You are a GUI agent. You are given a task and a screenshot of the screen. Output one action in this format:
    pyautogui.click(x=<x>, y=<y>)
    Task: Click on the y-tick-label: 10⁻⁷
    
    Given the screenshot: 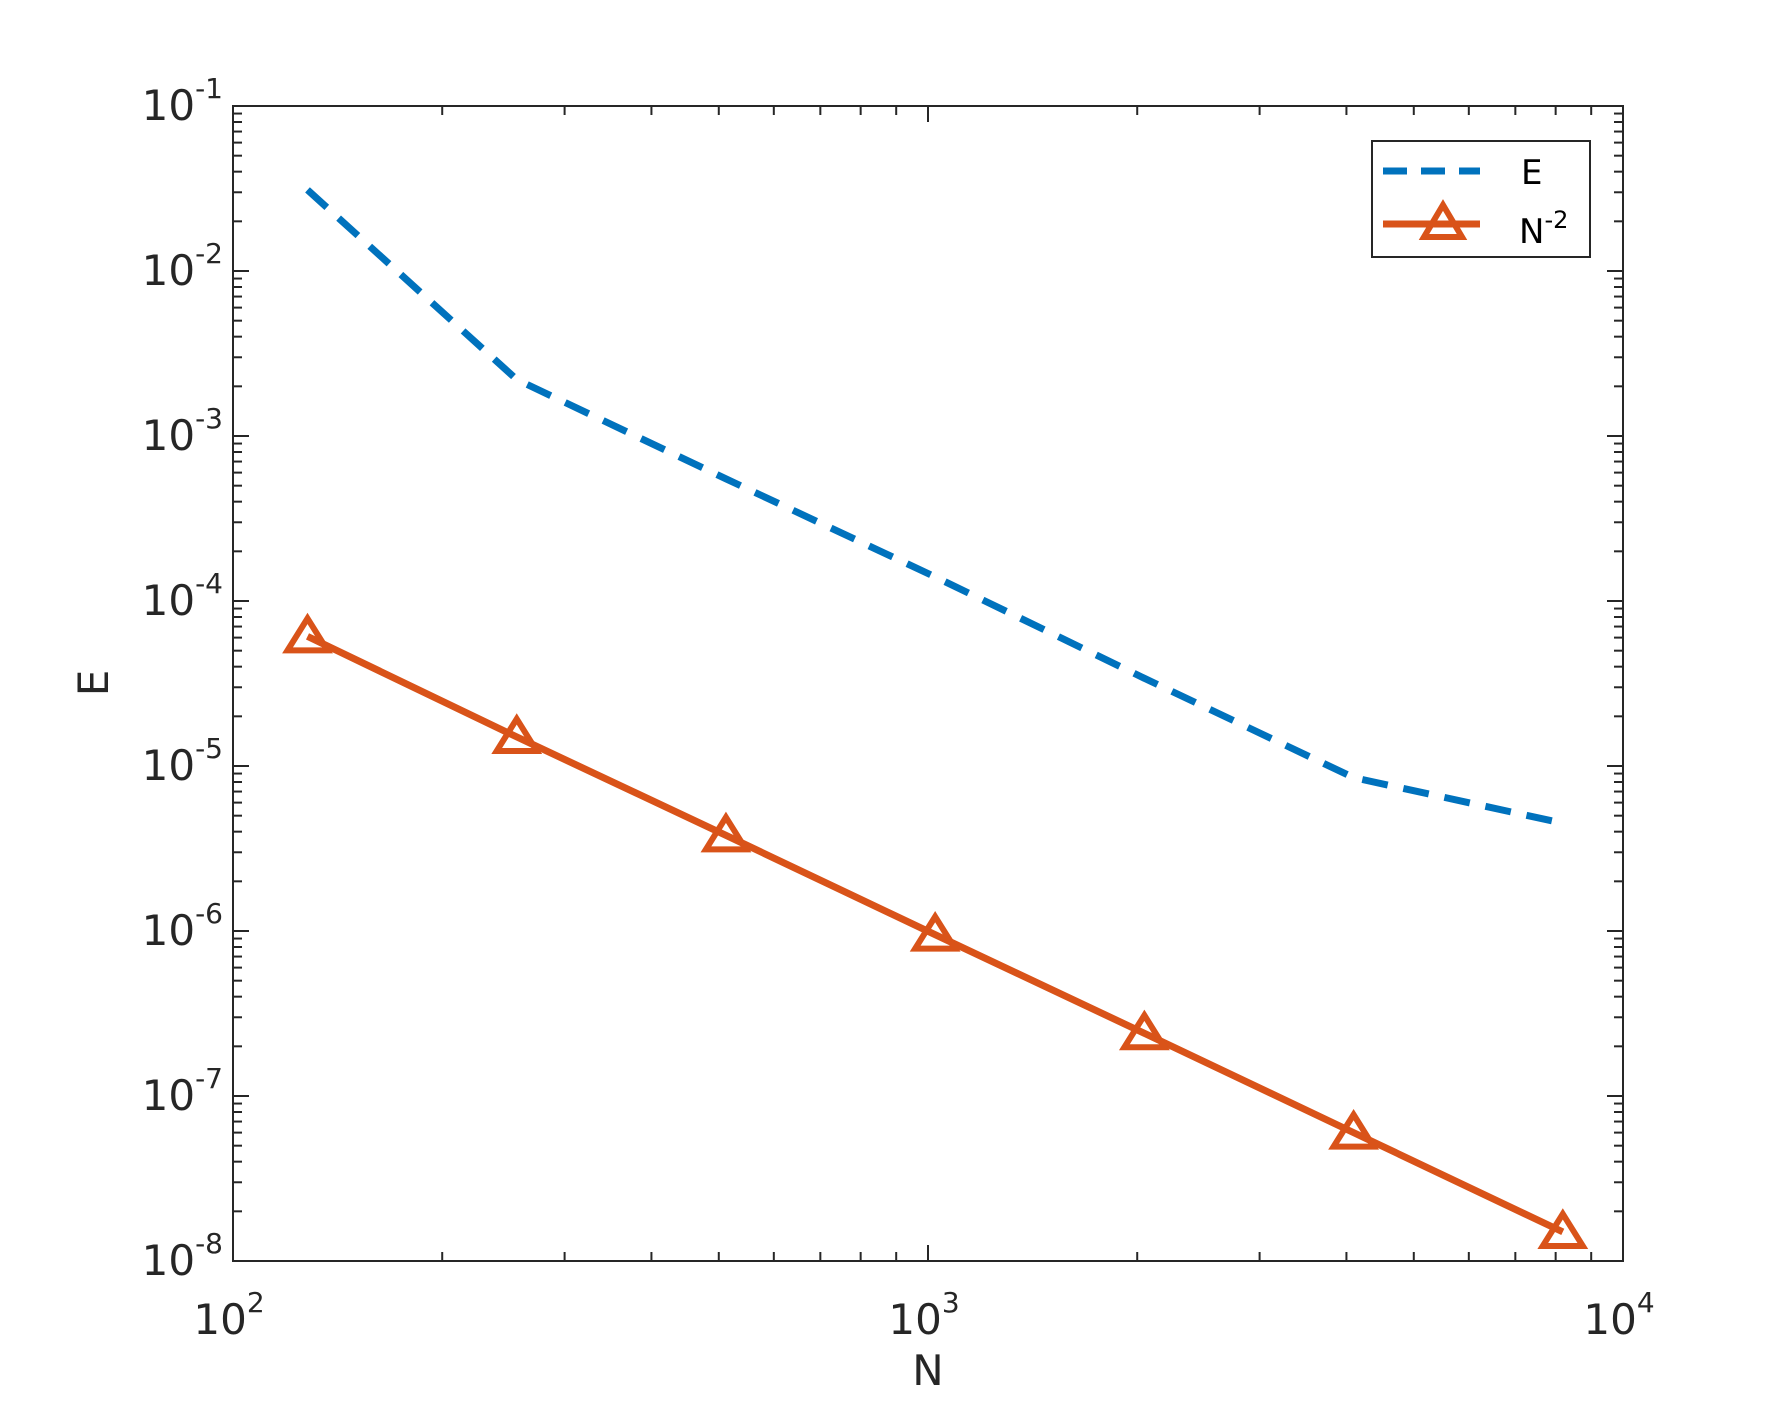 What is the action you would take?
    pyautogui.click(x=182, y=1091)
    